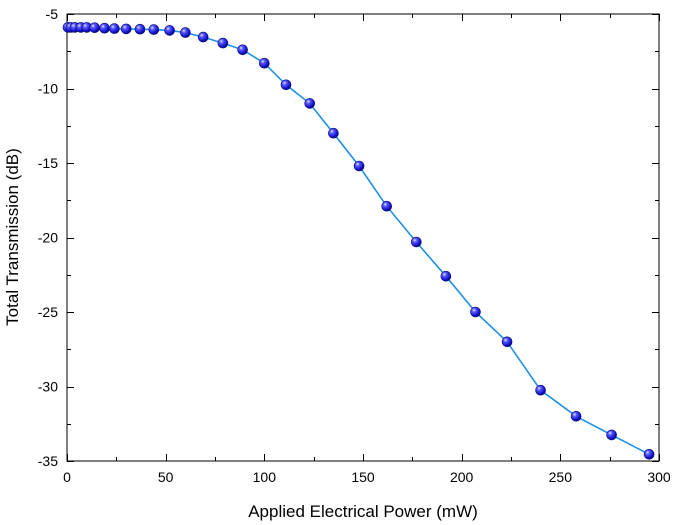 This screenshot has width=685, height=525. I want to click on x-tick-label: 300, so click(659, 477).